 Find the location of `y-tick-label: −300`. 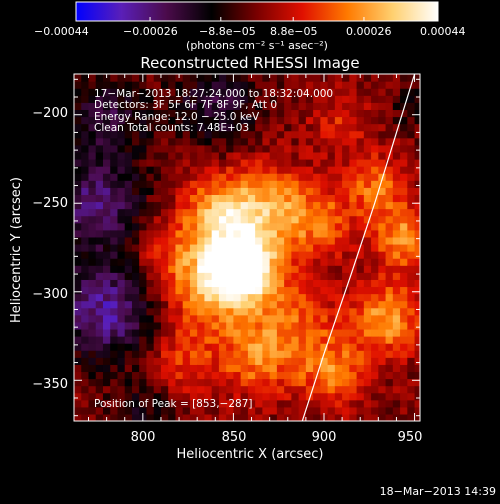

y-tick-label: −300 is located at coordinates (50, 294).